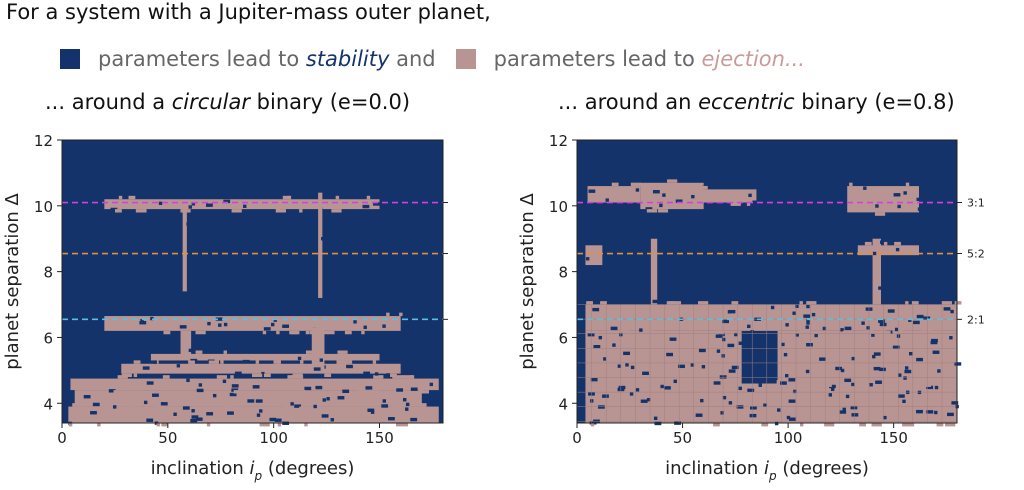  Describe the element at coordinates (976, 203) in the screenshot. I see `resonance-label: 3:1` at that location.